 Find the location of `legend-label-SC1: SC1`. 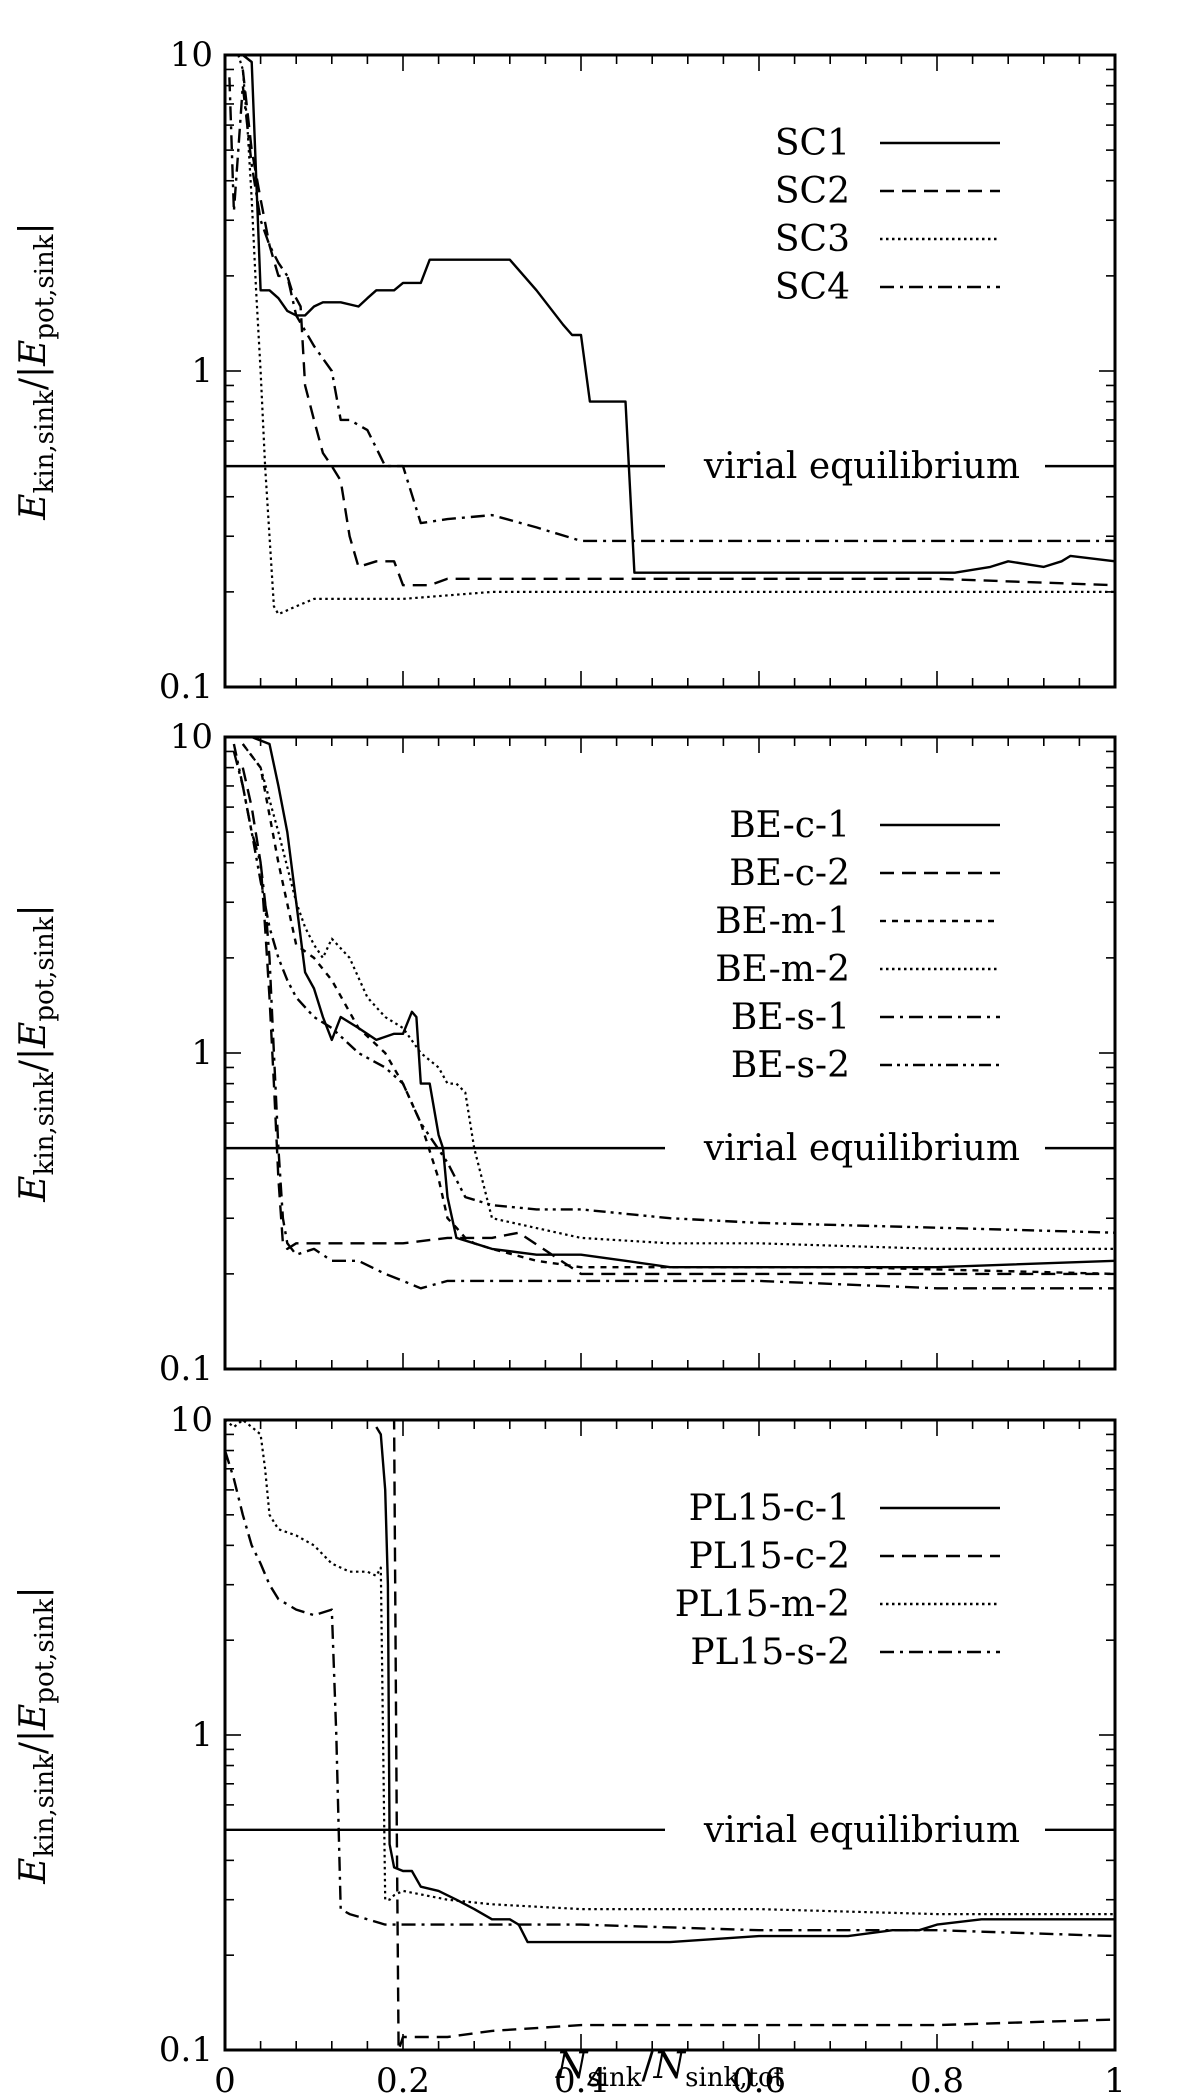

legend-label-SC1: SC1 is located at coordinates (812, 143).